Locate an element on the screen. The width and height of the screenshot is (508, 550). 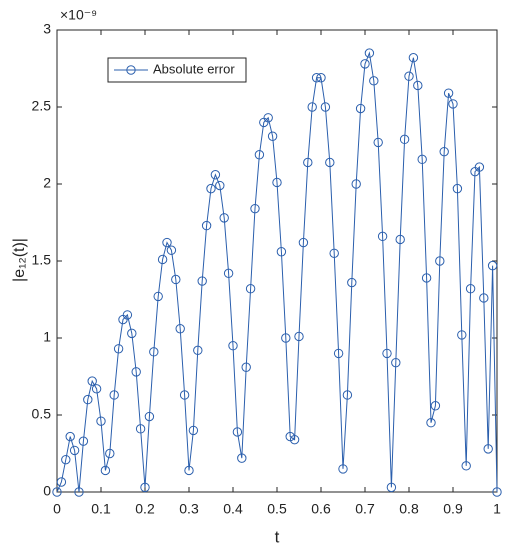
x-axis-label: t is located at coordinates (277, 536).